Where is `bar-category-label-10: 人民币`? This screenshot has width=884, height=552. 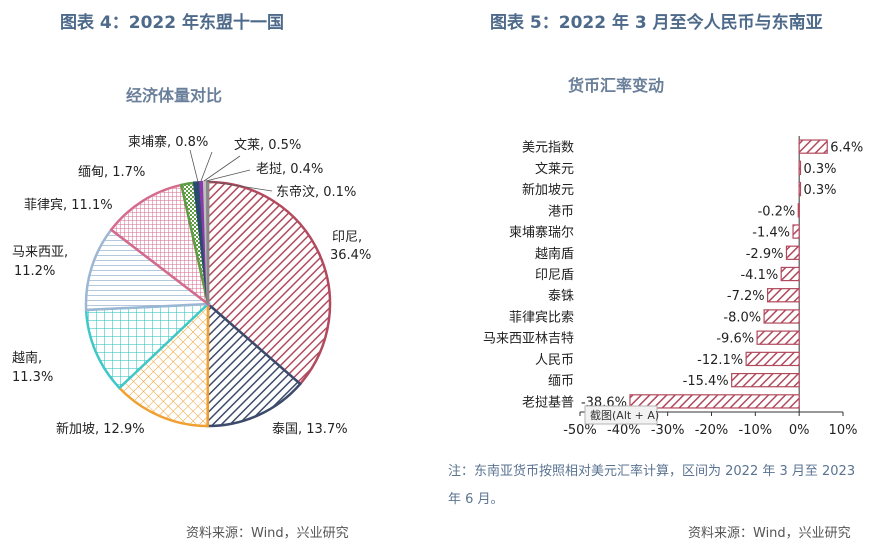
bar-category-label-10: 人民币 is located at coordinates (554, 360).